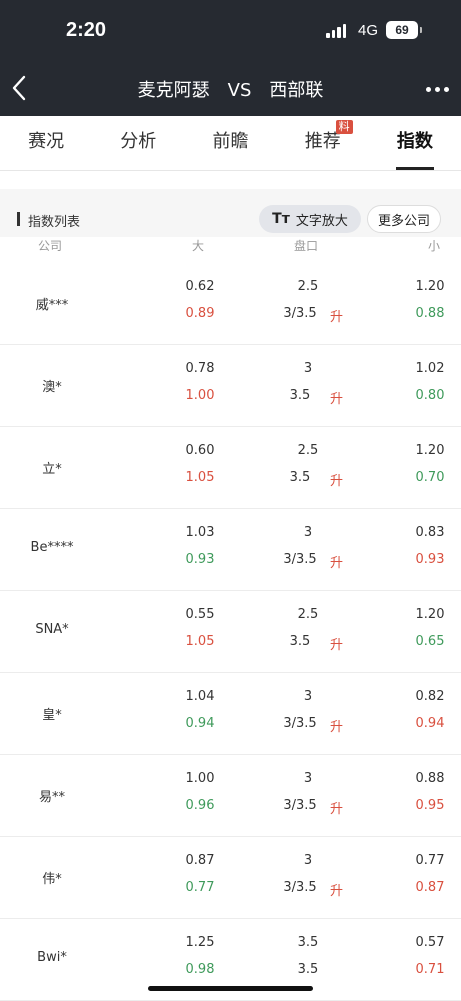  I want to click on tab-preview: 前瞻, so click(230, 143).